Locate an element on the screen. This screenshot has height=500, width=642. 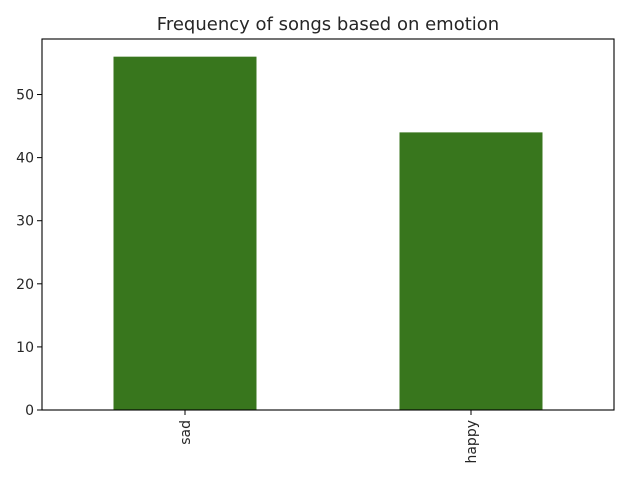
y-tick-label-50: 50 is located at coordinates (25, 96).